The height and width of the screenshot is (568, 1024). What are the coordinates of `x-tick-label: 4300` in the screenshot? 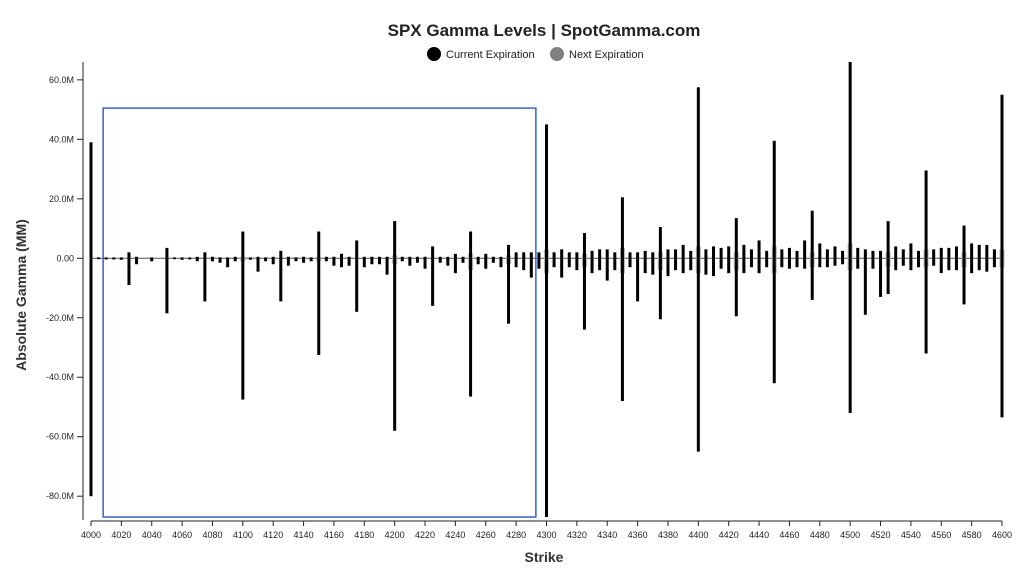 It's located at (546, 535).